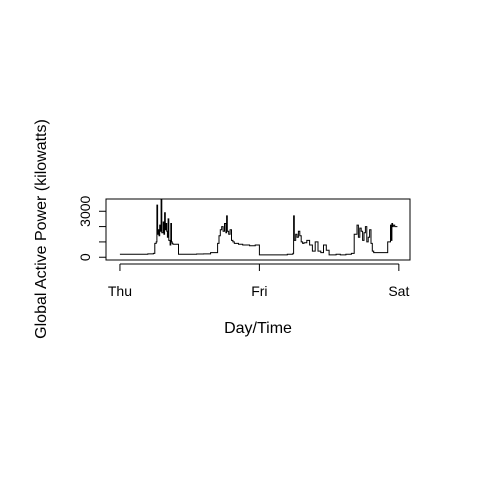 The height and width of the screenshot is (480, 480). I want to click on y-tick-label: 3000, so click(85, 210).